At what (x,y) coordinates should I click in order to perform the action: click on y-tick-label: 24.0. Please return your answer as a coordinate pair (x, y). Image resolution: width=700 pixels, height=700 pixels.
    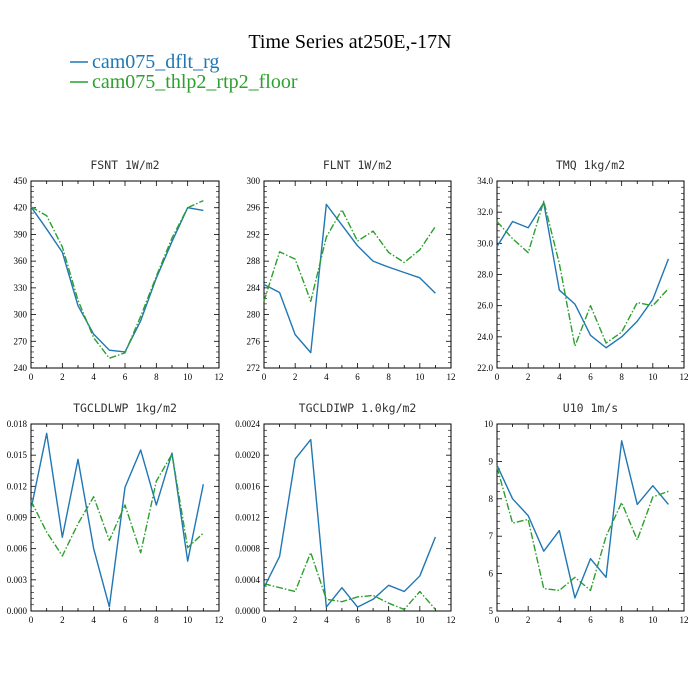
    Looking at the image, I should click on (485, 337).